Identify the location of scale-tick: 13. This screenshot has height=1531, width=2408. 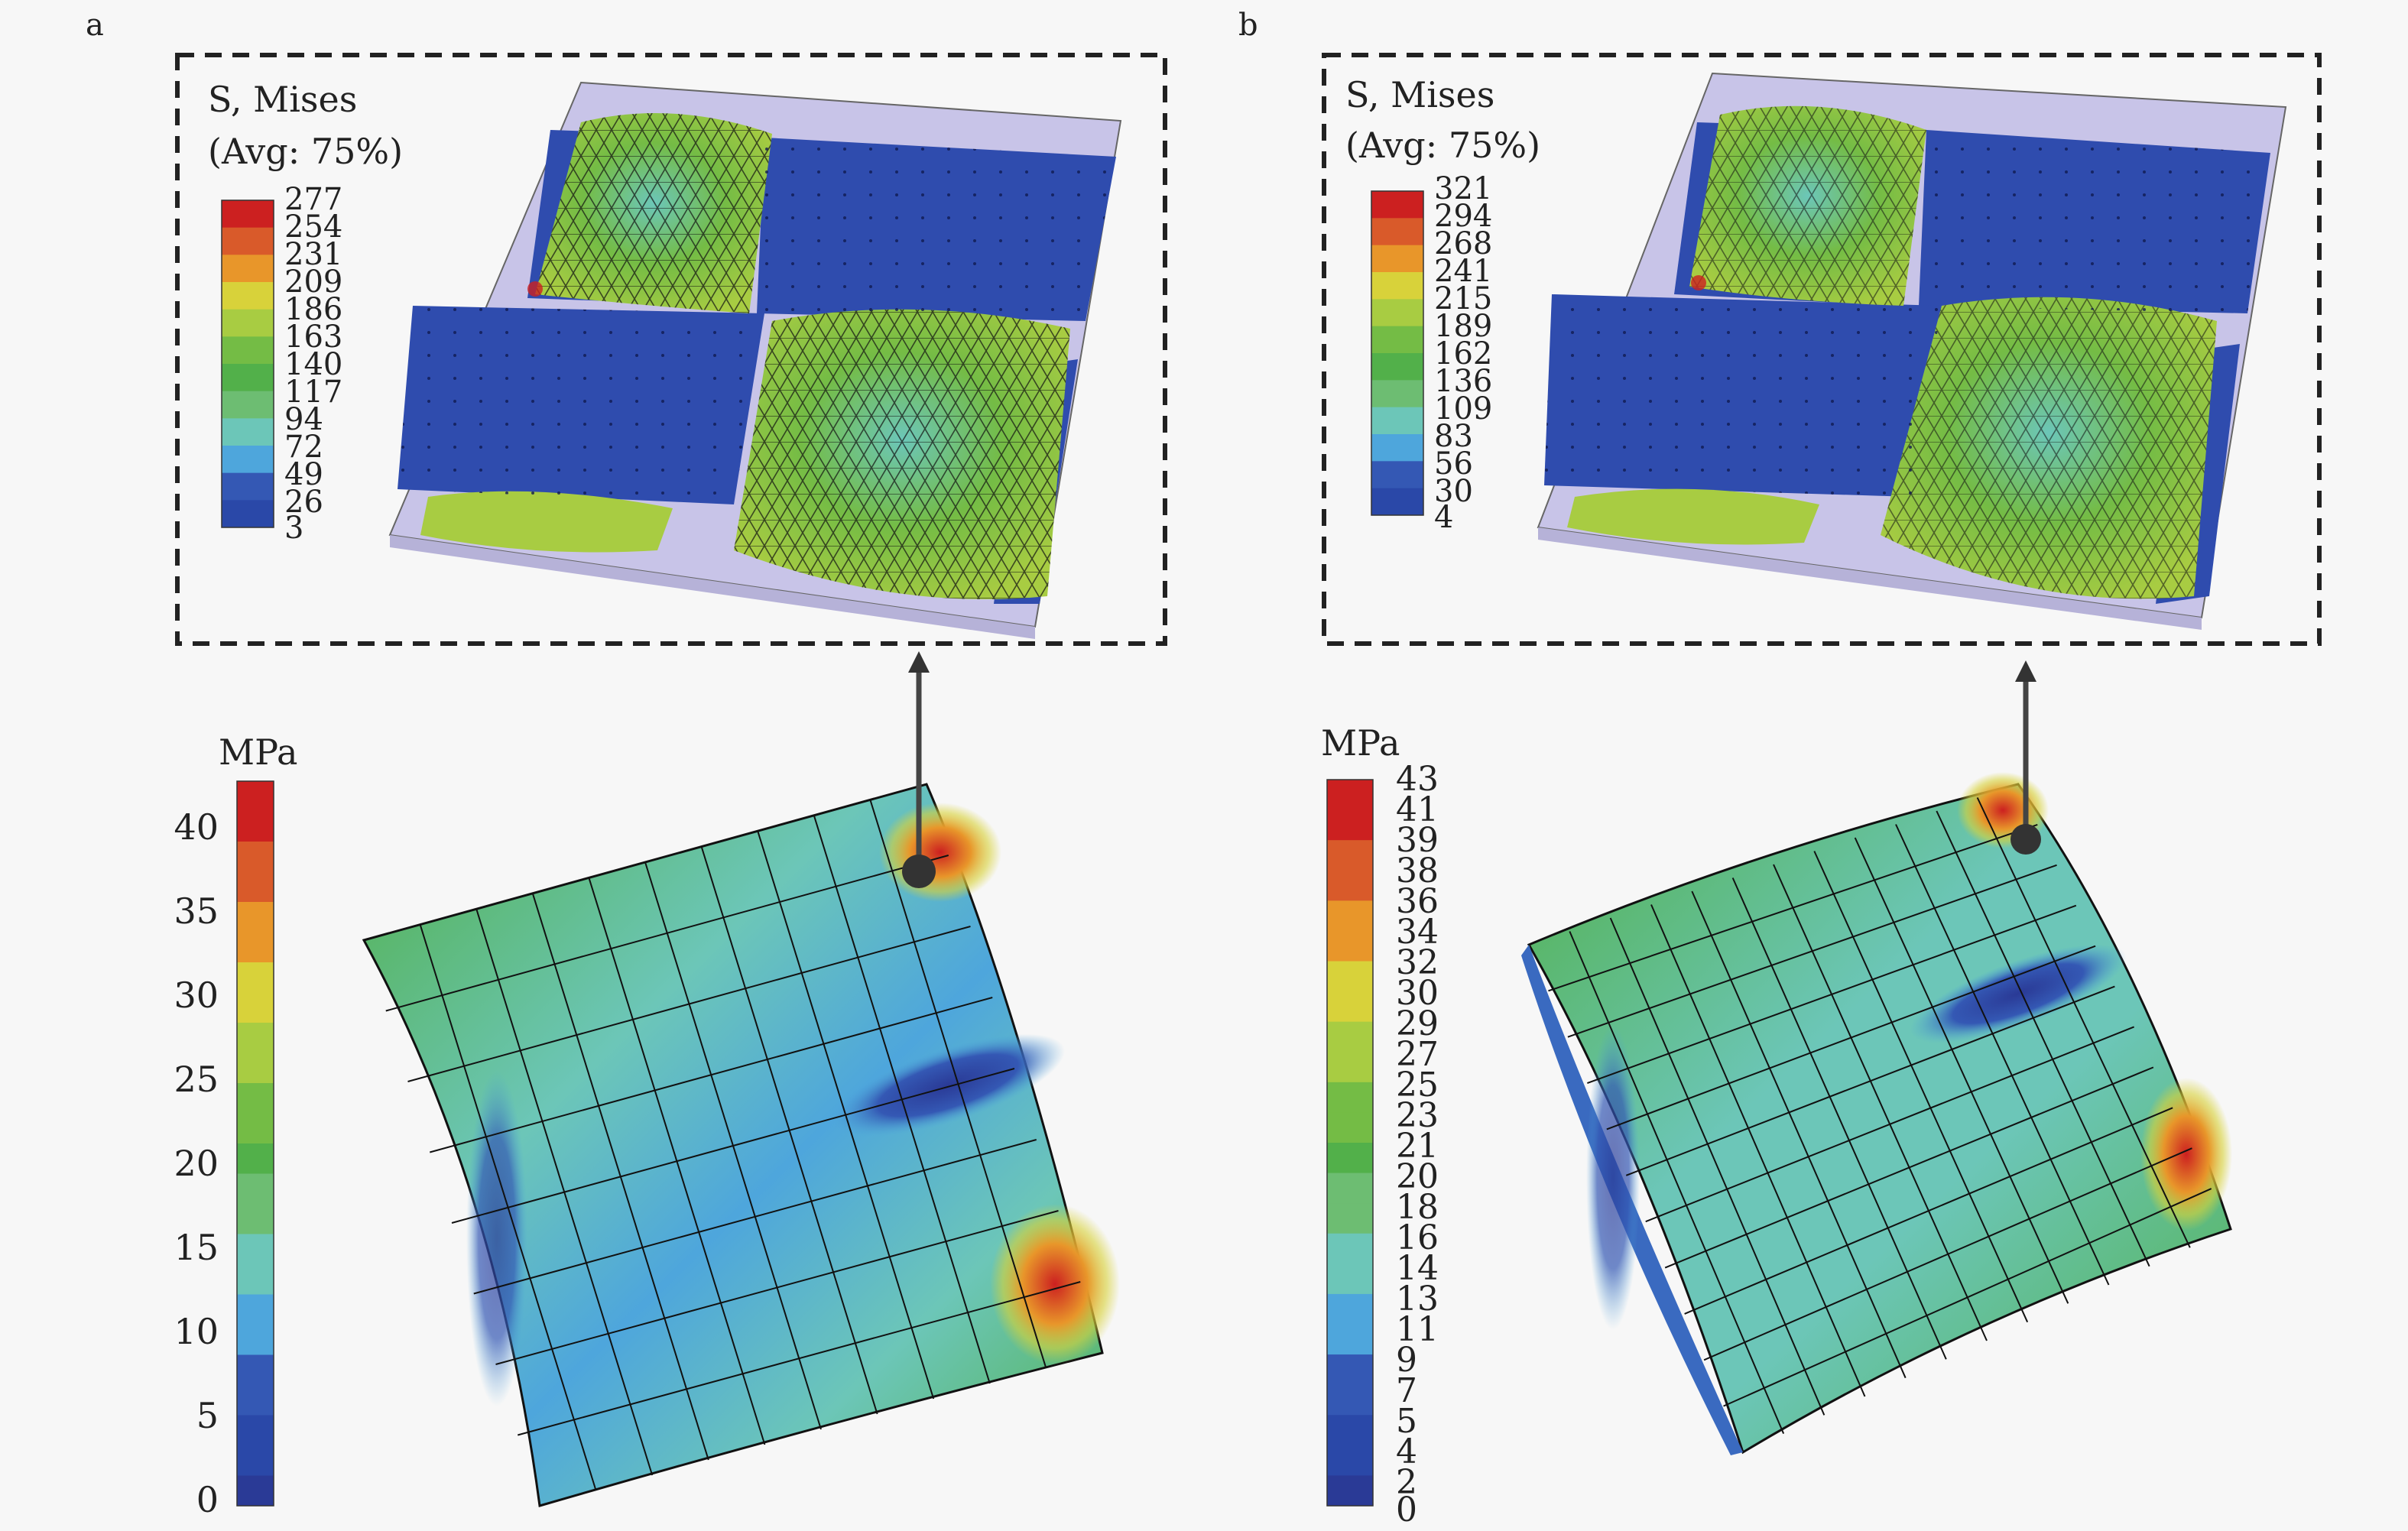
(1418, 1299).